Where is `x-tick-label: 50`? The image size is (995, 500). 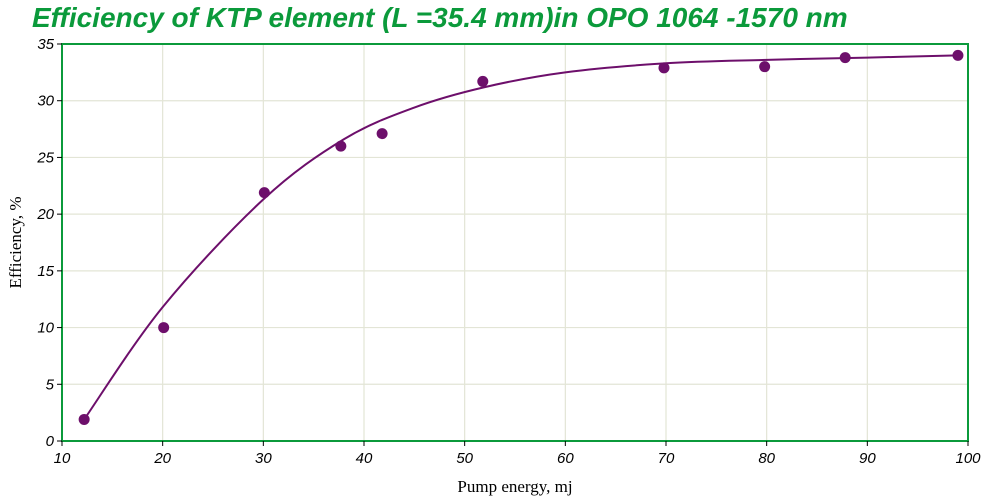
x-tick-label: 50 is located at coordinates (464, 458).